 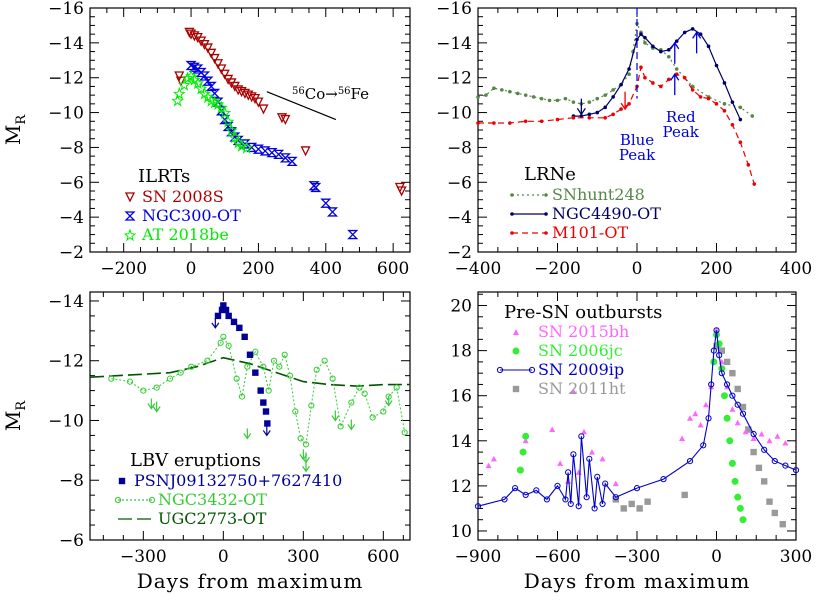 What do you see at coordinates (637, 155) in the screenshot?
I see `blue-peak-label: Peak` at bounding box center [637, 155].